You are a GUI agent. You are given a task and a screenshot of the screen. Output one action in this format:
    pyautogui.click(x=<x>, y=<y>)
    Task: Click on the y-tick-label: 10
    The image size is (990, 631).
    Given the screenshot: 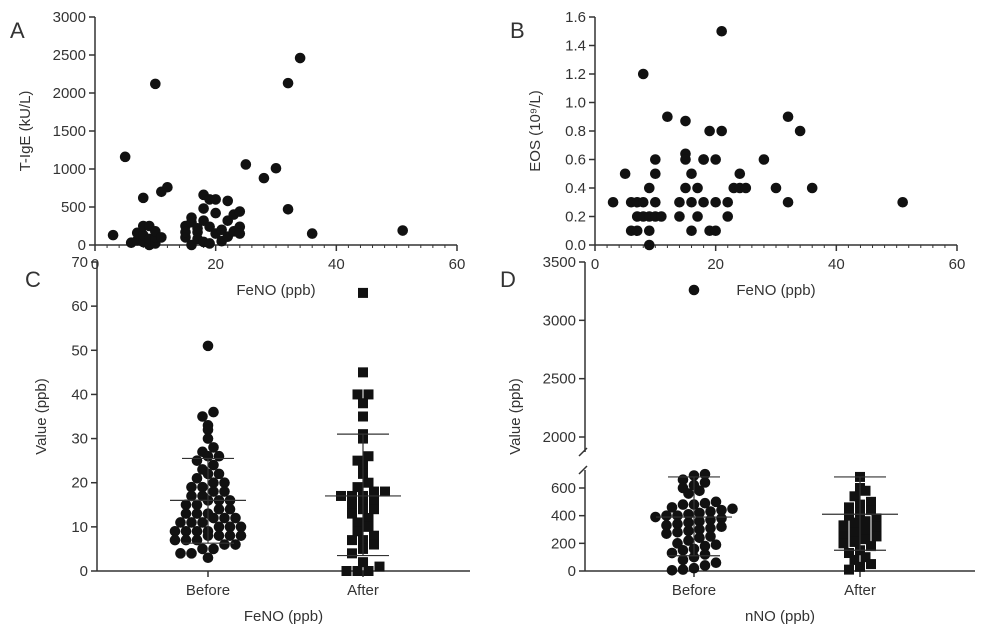 What is the action you would take?
    pyautogui.click(x=79, y=527)
    